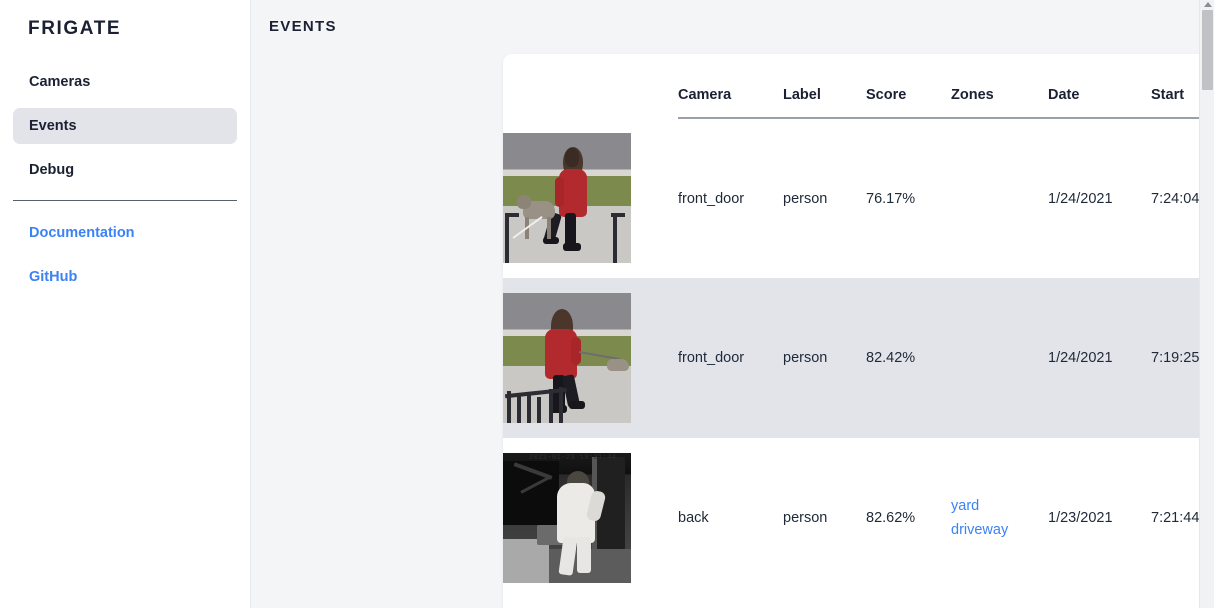 This screenshot has height=608, width=1214. I want to click on events-table-header: Camera Label Score Zones Date Start End, so click(858, 86).